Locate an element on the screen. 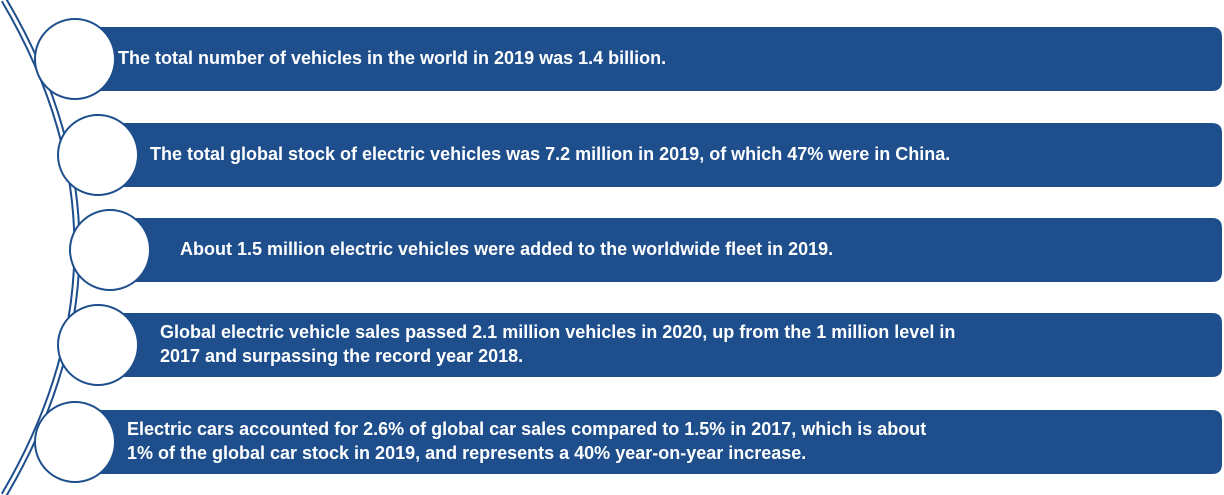 The height and width of the screenshot is (495, 1224). circles is located at coordinates (92, 250).